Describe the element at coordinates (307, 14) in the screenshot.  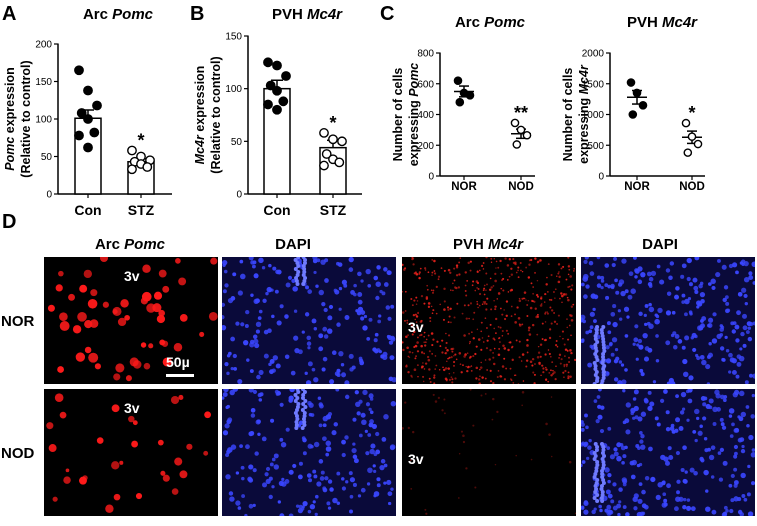
I see `chart-title: PVH Mc4r` at that location.